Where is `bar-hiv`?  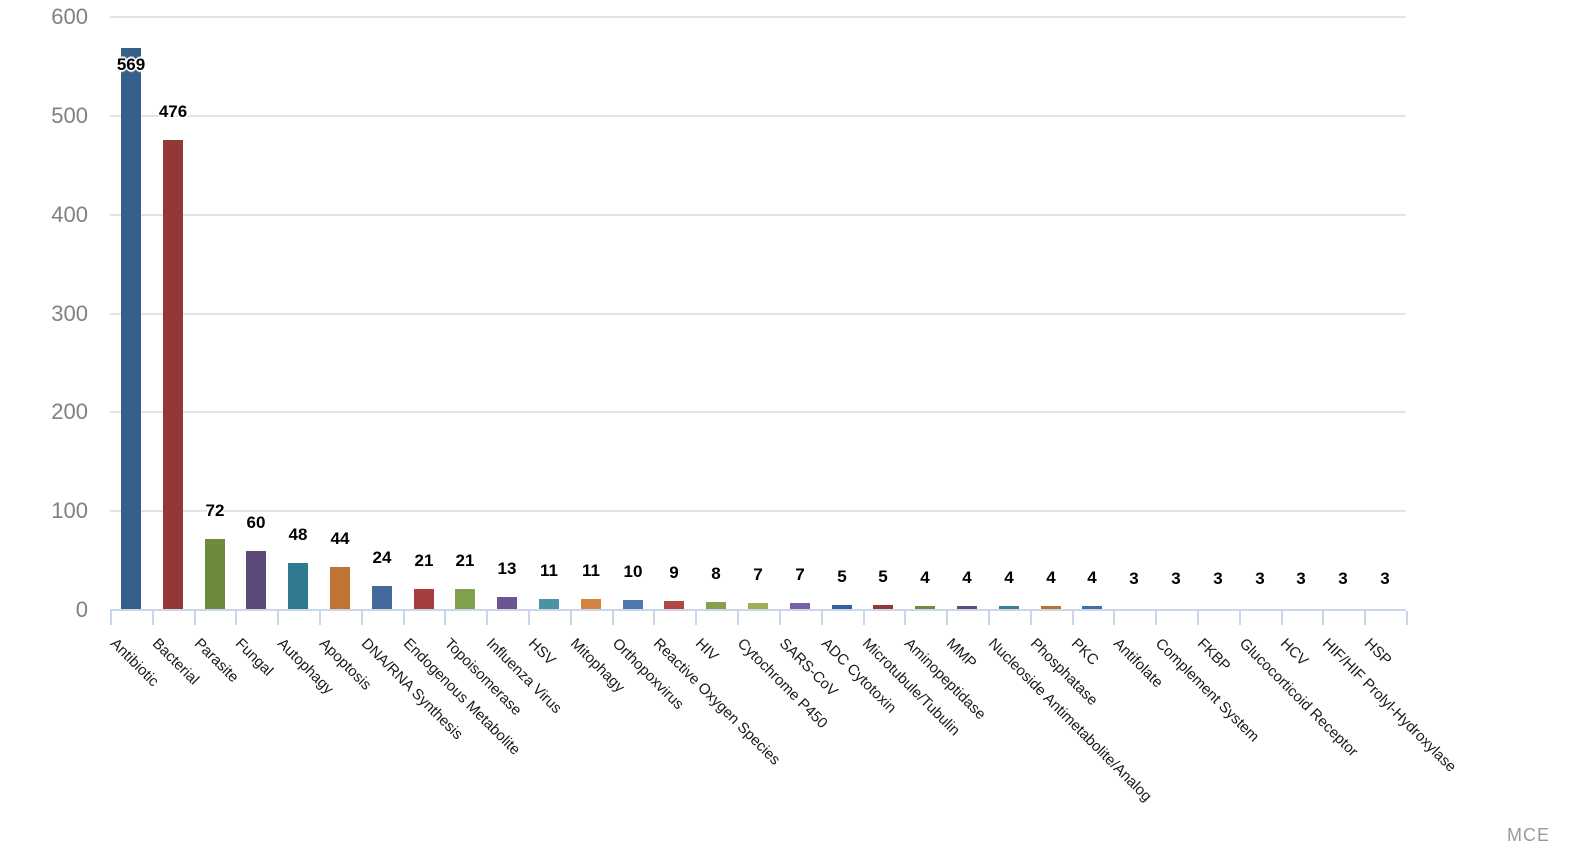 bar-hiv is located at coordinates (716, 606).